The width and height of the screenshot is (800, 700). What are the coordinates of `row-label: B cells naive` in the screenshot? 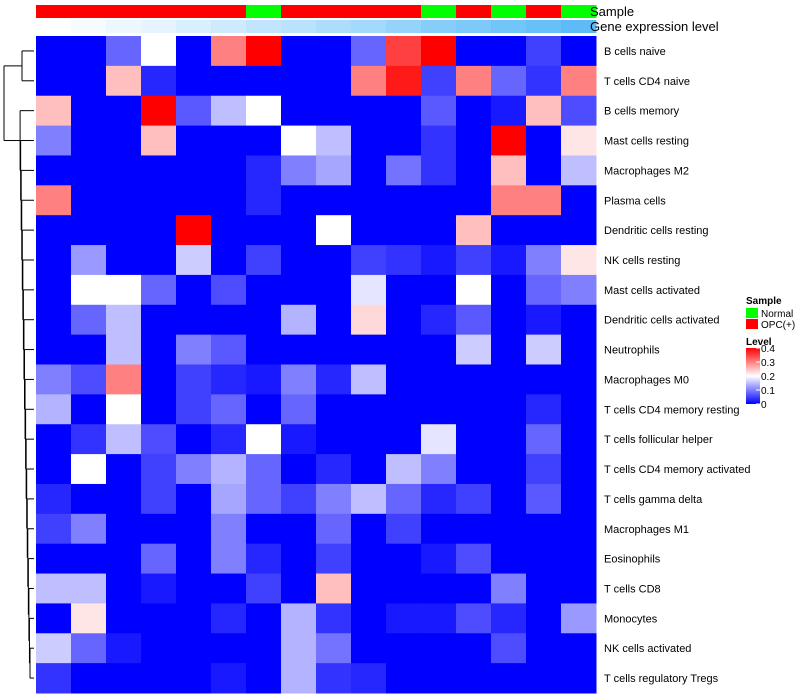 It's located at (635, 52).